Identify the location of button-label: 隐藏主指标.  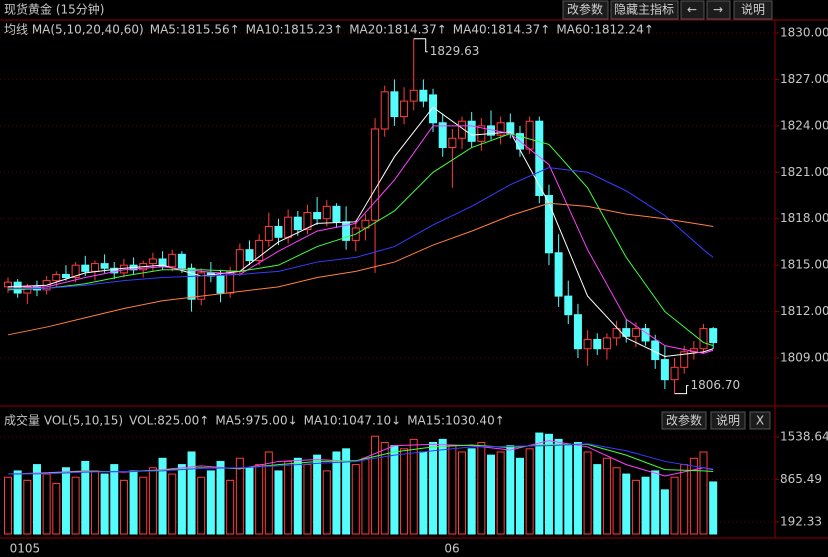
(644, 9).